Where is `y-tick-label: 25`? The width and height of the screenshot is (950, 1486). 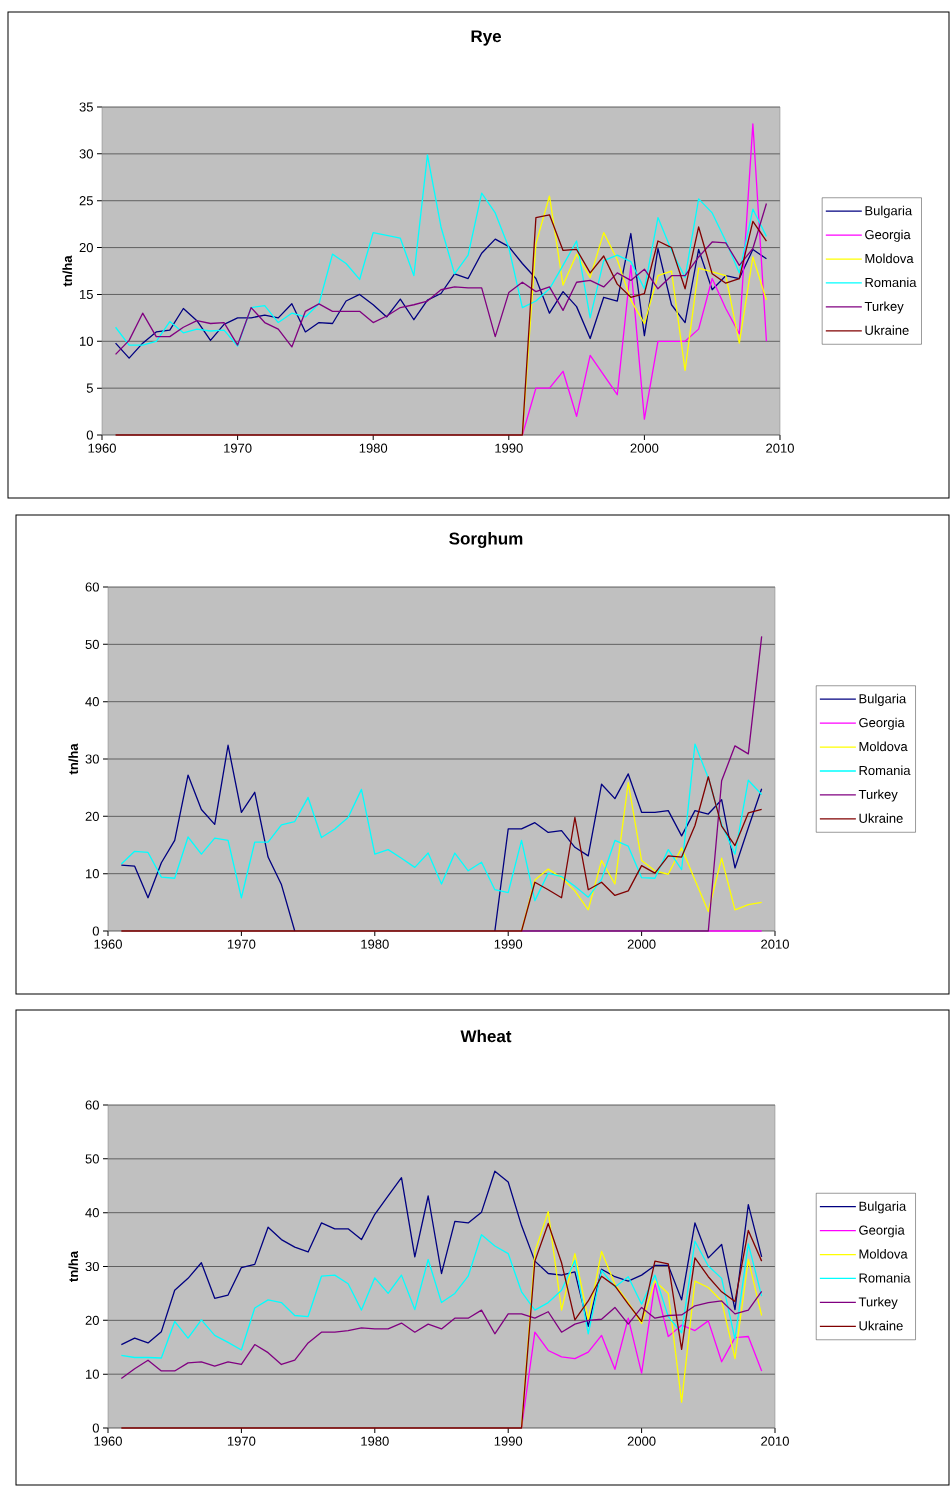
y-tick-label: 25 is located at coordinates (86, 201).